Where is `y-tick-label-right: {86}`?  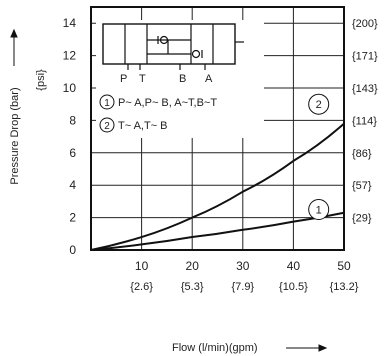 y-tick-label-right: {86} is located at coordinates (362, 154).